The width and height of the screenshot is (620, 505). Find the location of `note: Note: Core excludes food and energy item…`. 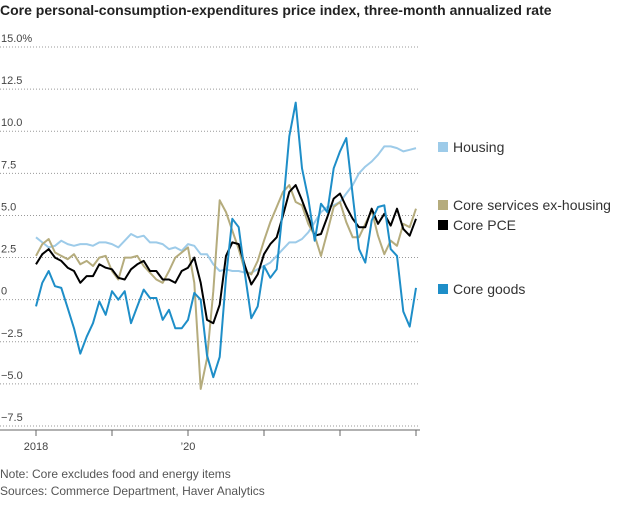

note: Note: Core excludes food and energy item… is located at coordinates (115, 474).